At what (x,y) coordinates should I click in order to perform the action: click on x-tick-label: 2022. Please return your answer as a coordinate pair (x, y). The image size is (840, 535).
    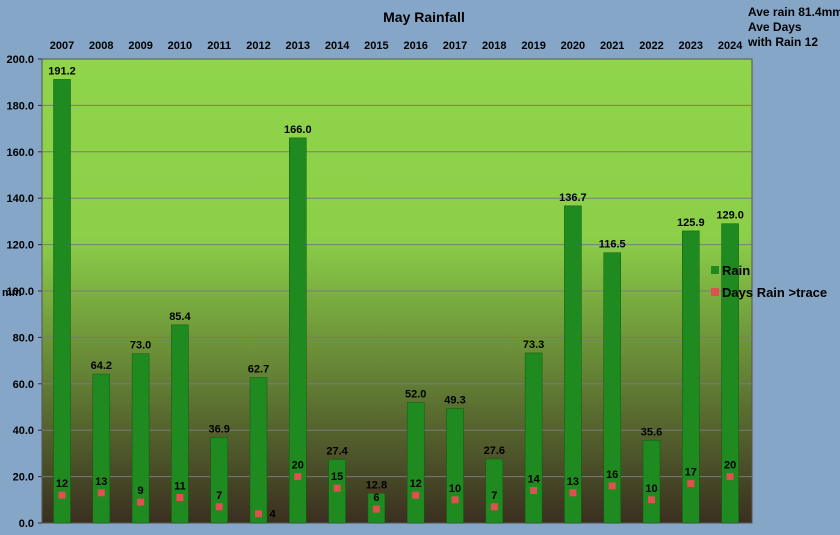
    Looking at the image, I should click on (651, 46).